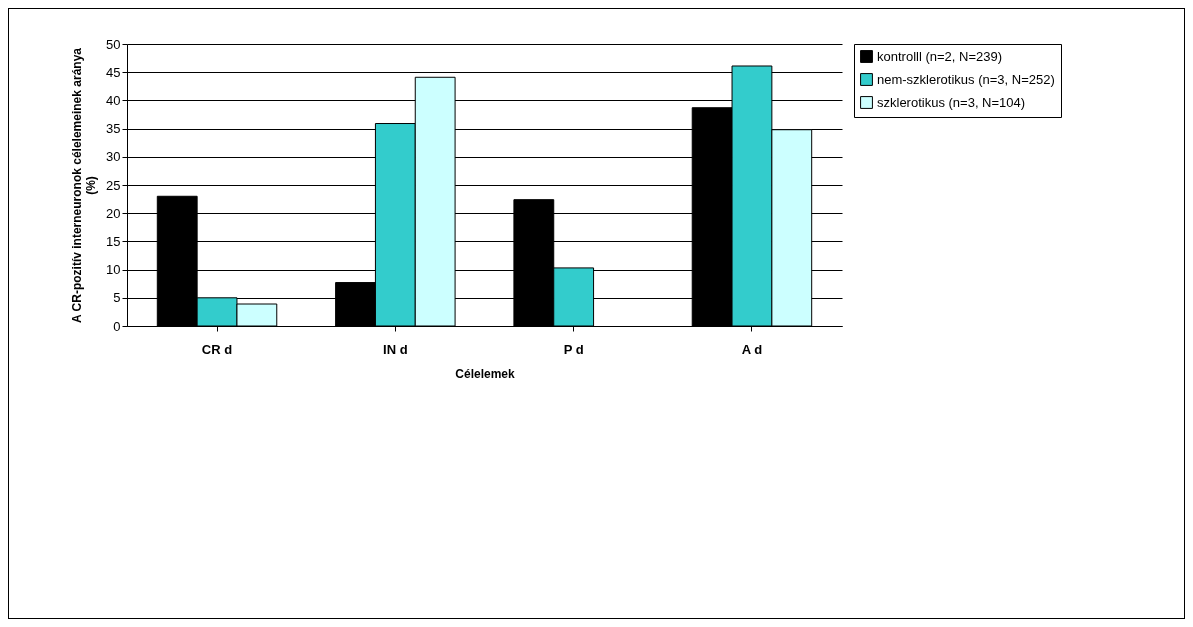 The width and height of the screenshot is (1193, 627). I want to click on y-tick-label: 5, so click(117, 298).